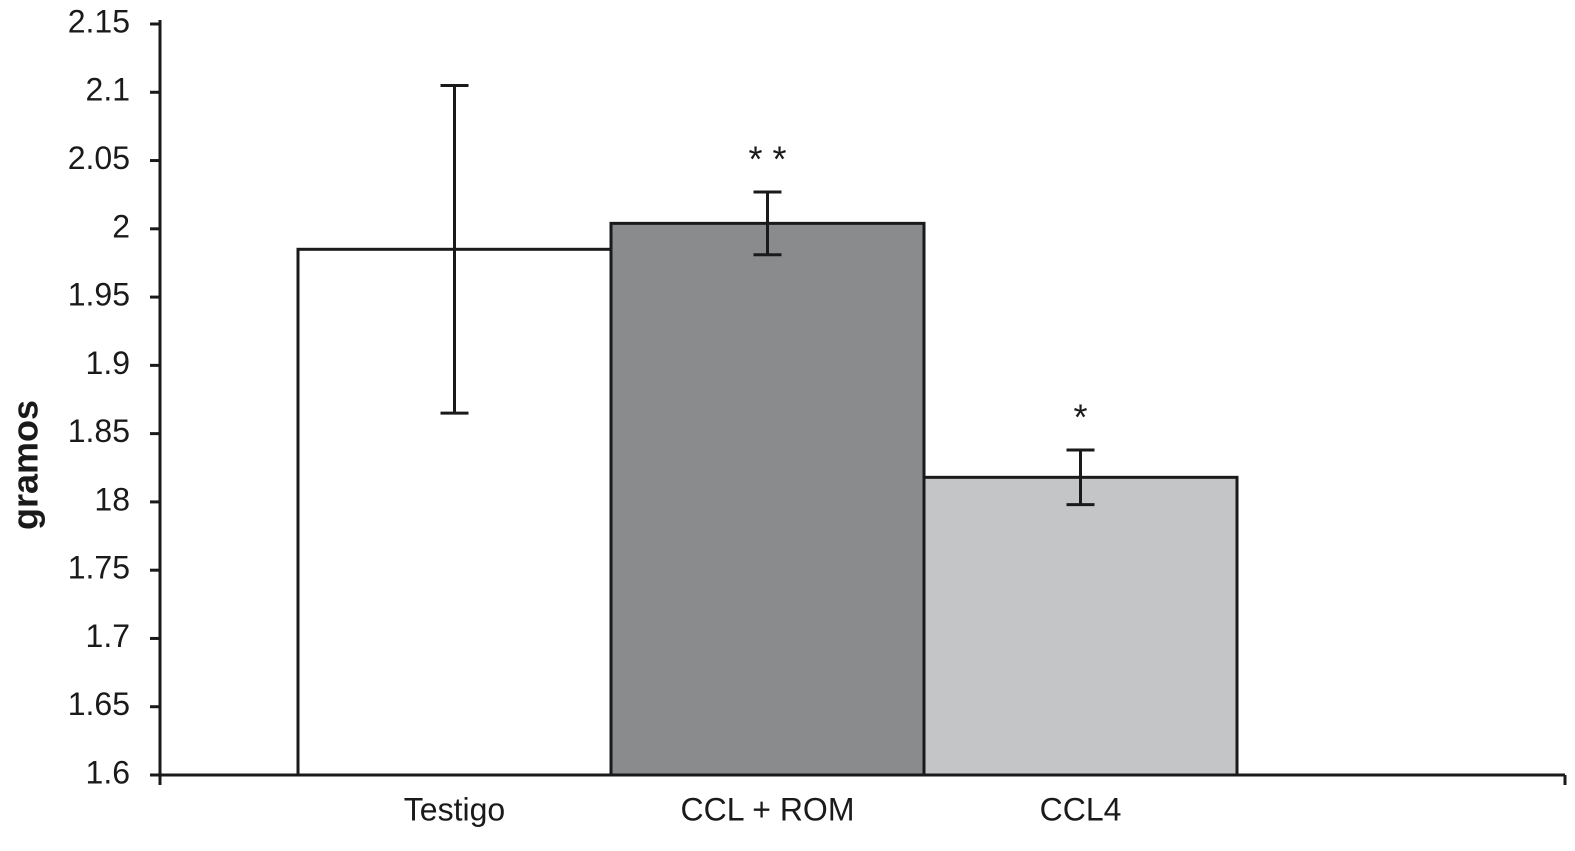 The width and height of the screenshot is (1575, 851). I want to click on y-tick-label: 2.05, so click(99, 158).